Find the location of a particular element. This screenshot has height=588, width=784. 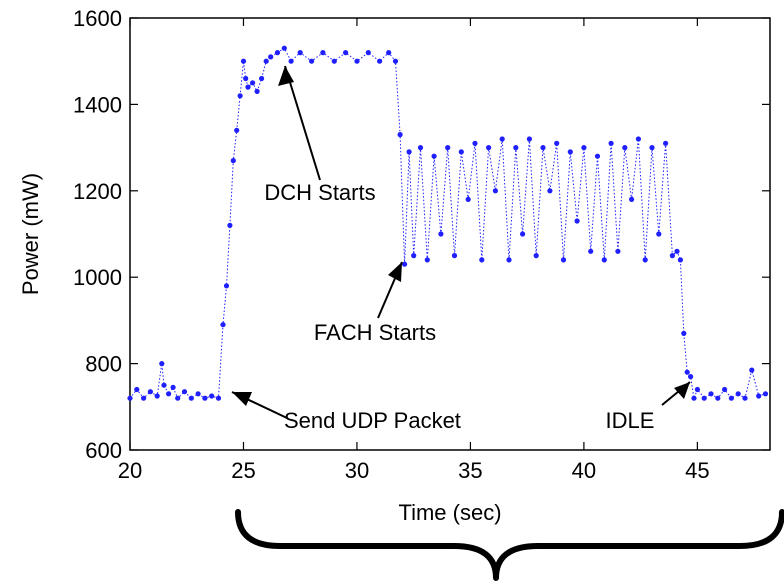

fach-arrowhead is located at coordinates (395, 272).